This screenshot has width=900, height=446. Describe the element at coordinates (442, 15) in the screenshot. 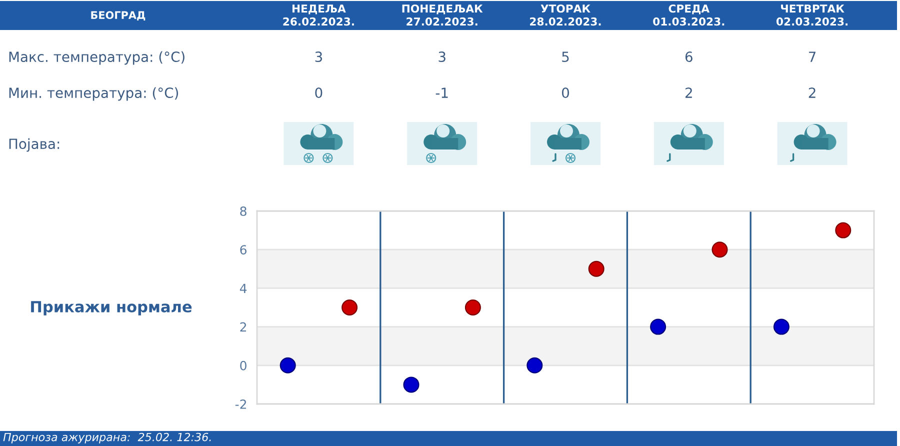

I see `text: ПОНЕДЕЉАК 27.02.2023.` at that location.